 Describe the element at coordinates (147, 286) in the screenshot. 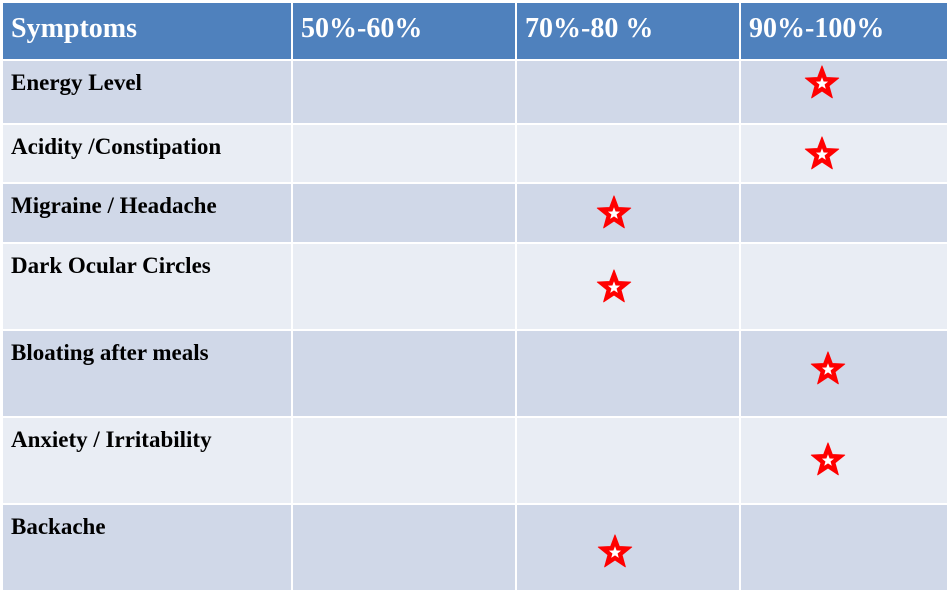

I see `row-label: Dark Ocular Circles` at that location.